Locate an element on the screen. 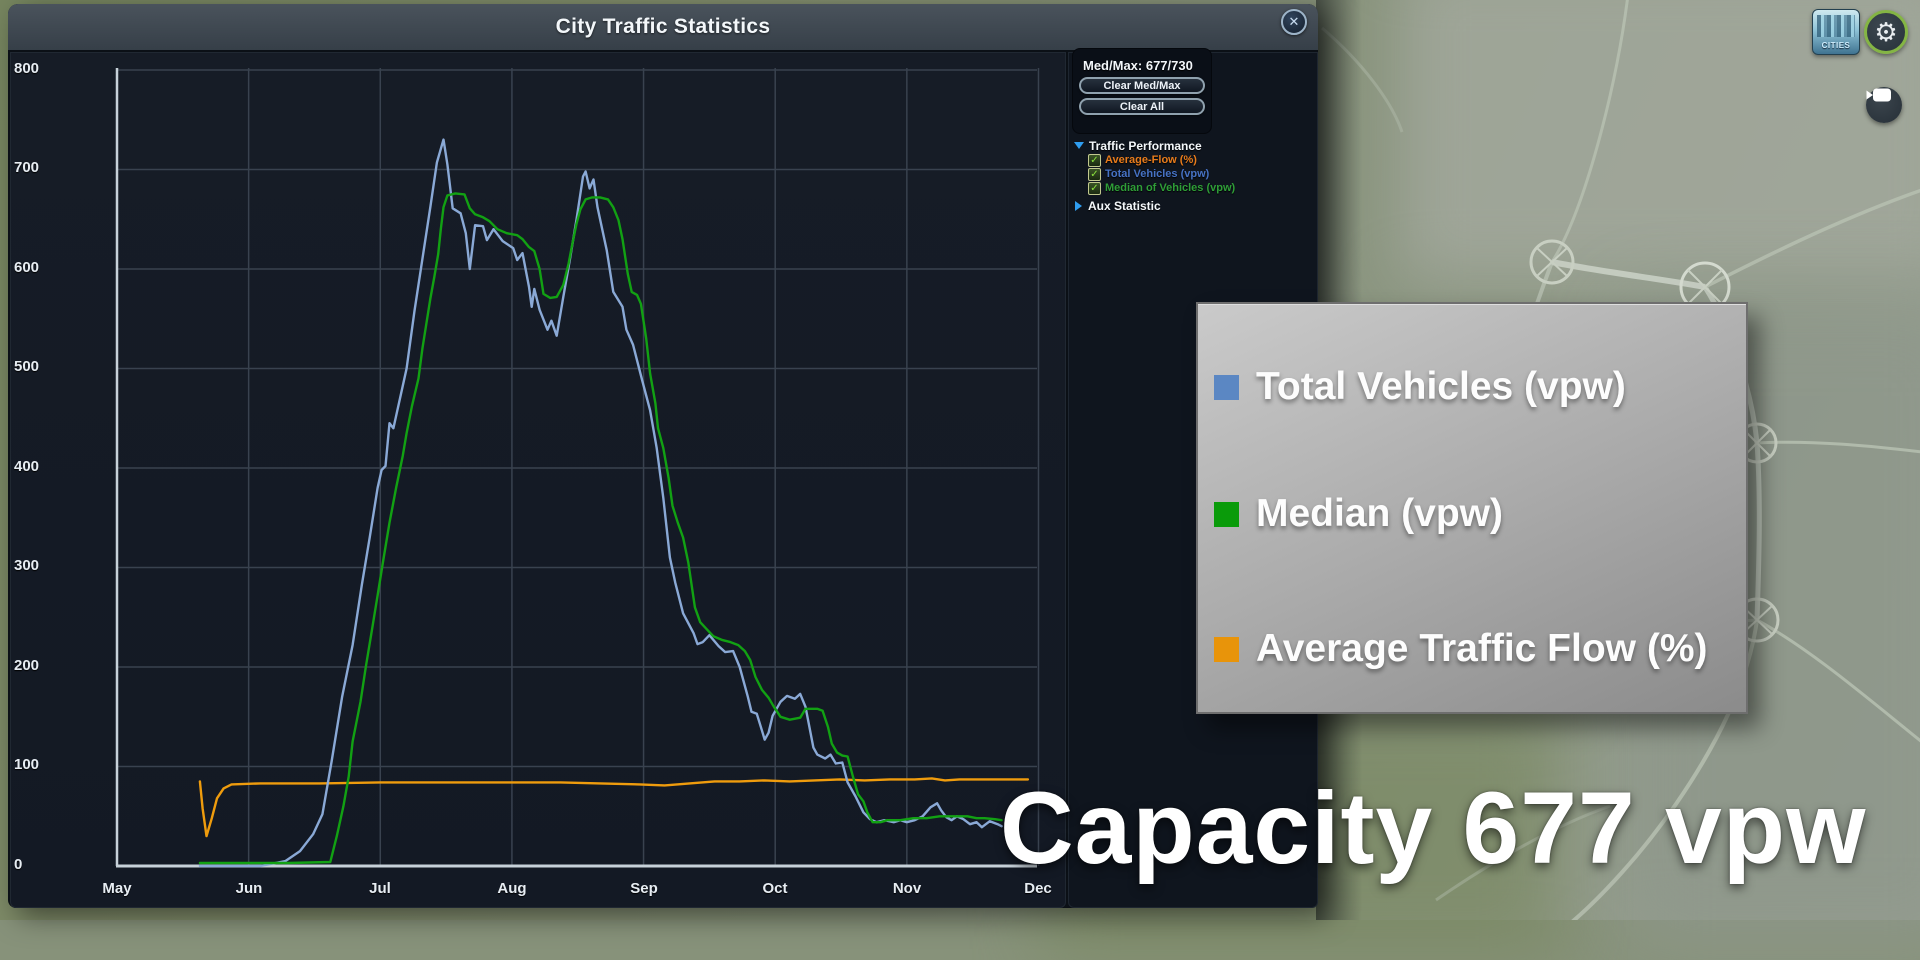  logo-buildings-art is located at coordinates (1836, 26).